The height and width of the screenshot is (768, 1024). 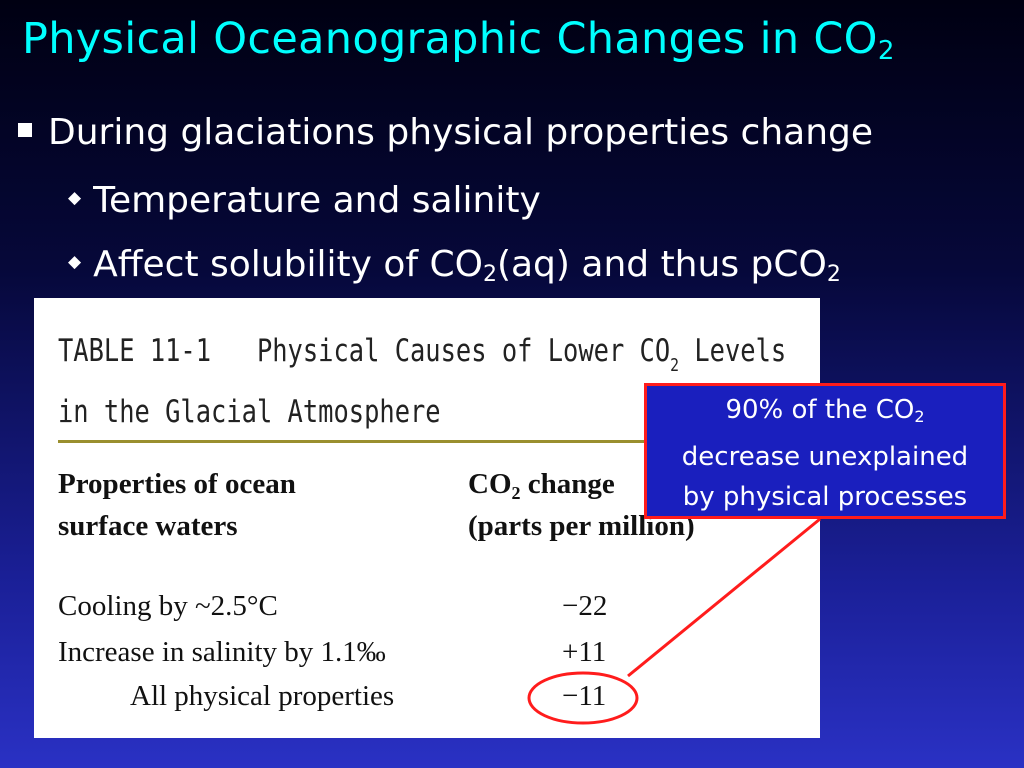 What do you see at coordinates (262, 696) in the screenshot?
I see `row-label-all: All physical properties` at bounding box center [262, 696].